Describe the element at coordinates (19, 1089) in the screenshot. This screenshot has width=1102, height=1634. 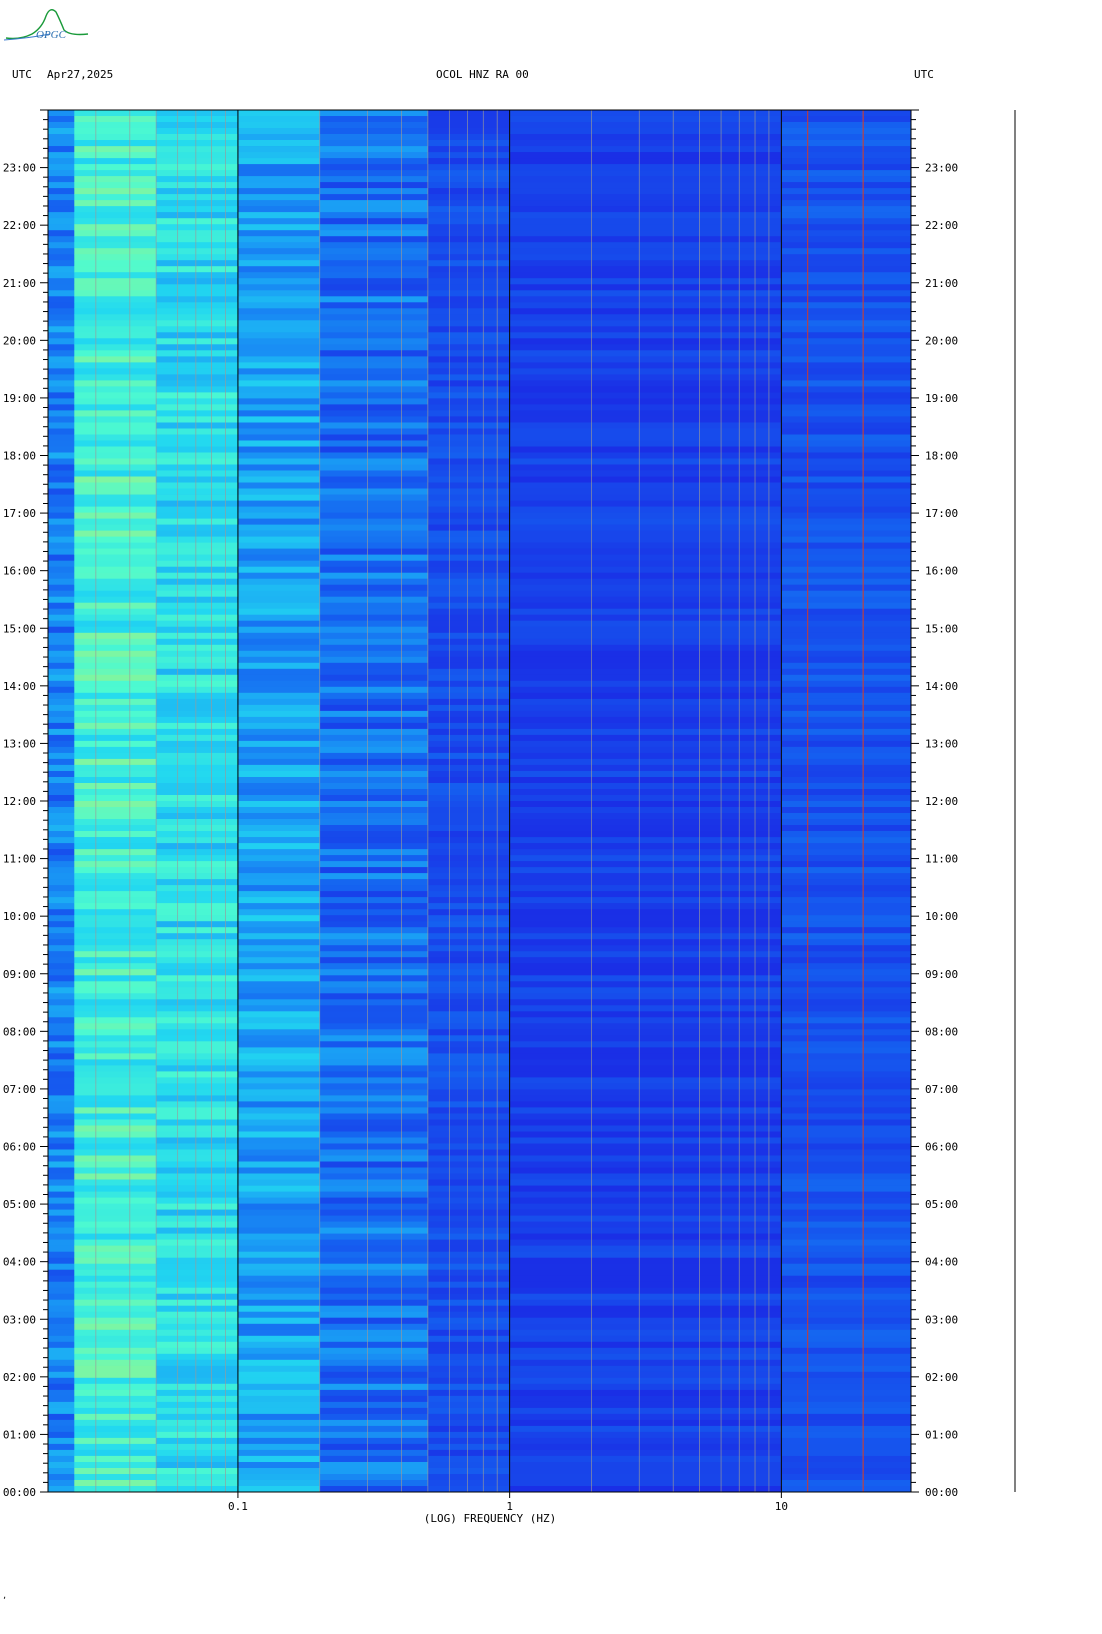
I see `y-tick-label-left: 07:00` at that location.